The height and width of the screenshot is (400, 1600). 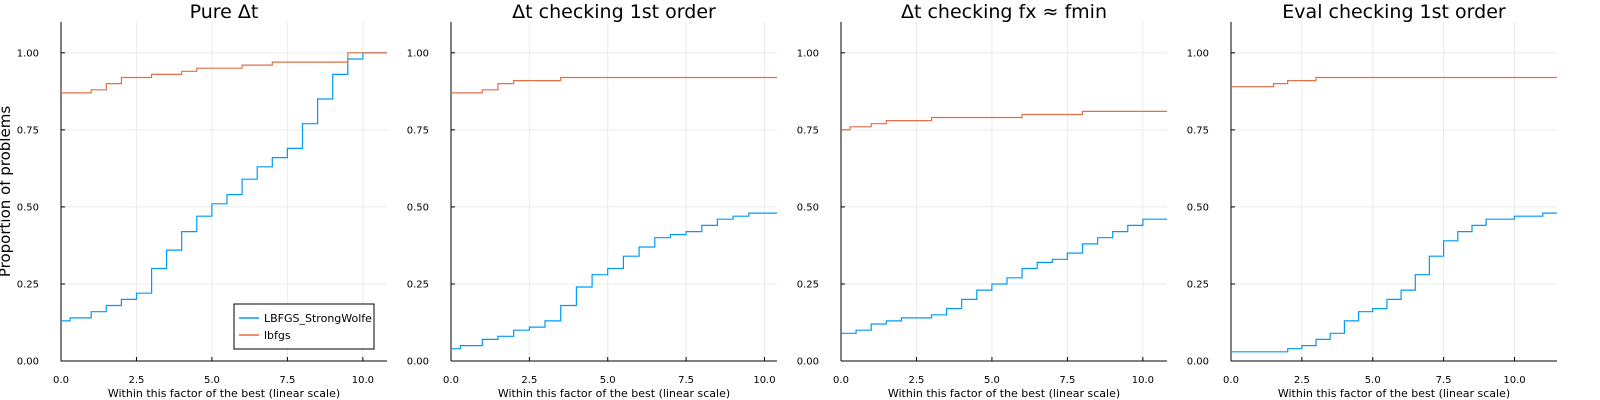 I want to click on chart-title: Δt checking 1st order, so click(x=614, y=12).